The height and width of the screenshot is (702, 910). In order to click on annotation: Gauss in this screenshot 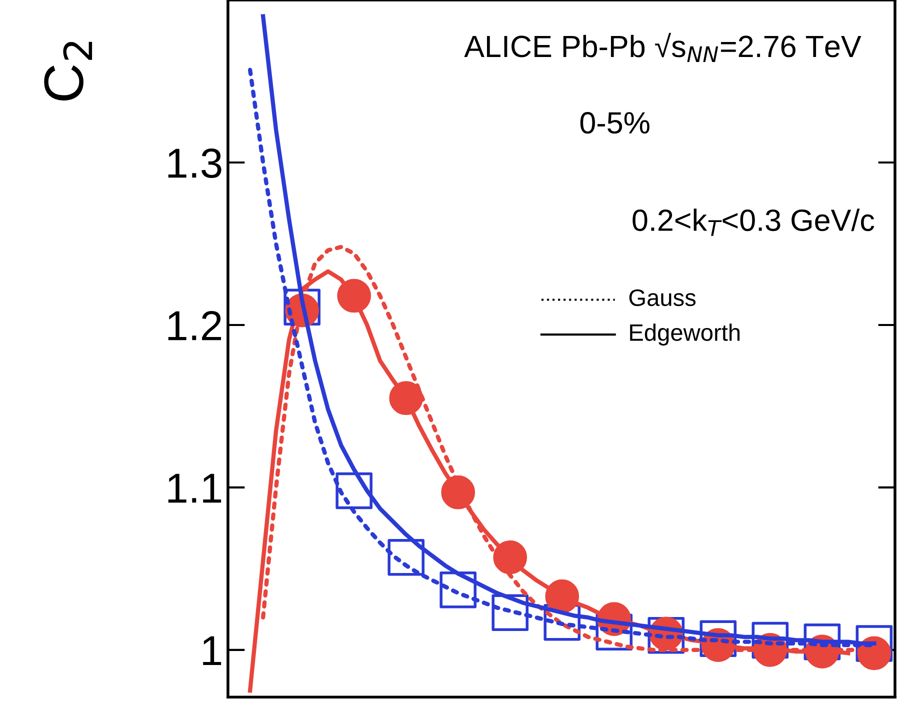, I will do `click(662, 297)`.